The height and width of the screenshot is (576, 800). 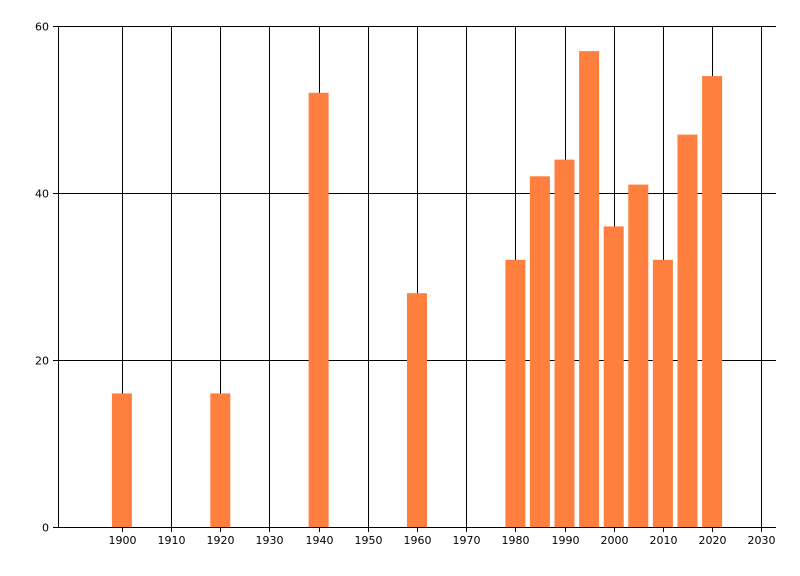 What do you see at coordinates (467, 540) in the screenshot?
I see `x-tick-label: 1970` at bounding box center [467, 540].